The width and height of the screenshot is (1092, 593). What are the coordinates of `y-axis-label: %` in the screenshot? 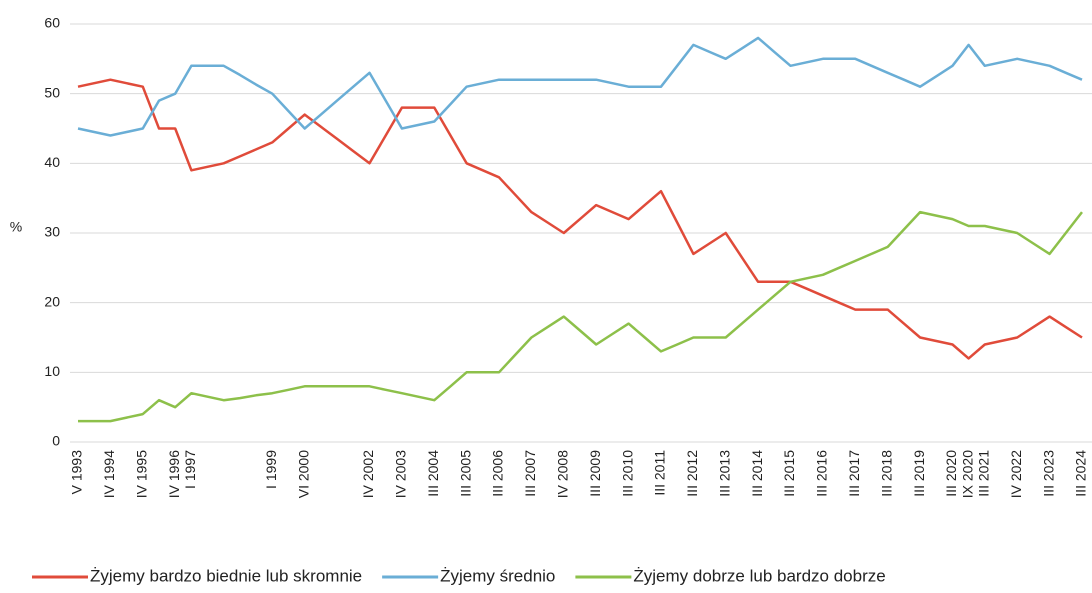 It's located at (16, 227).